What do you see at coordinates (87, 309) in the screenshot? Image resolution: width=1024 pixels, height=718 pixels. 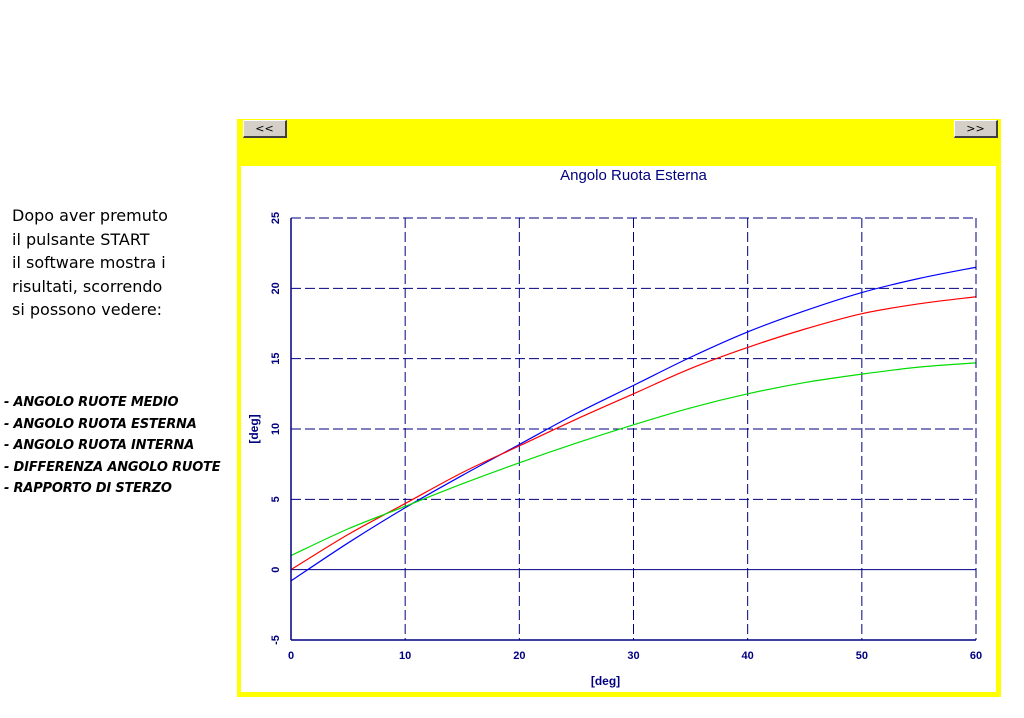 I see `intro-line: si possono vedere:` at bounding box center [87, 309].